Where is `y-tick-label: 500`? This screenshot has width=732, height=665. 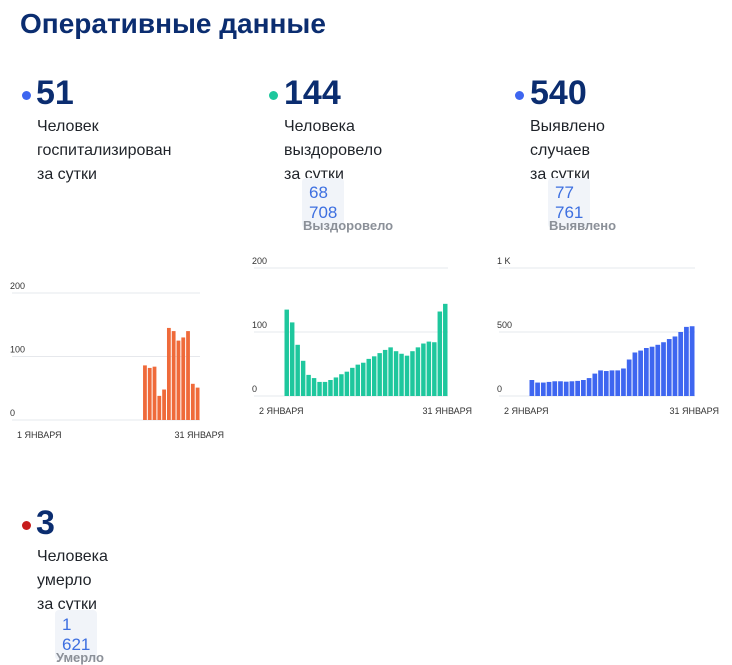 y-tick-label: 500 is located at coordinates (504, 325).